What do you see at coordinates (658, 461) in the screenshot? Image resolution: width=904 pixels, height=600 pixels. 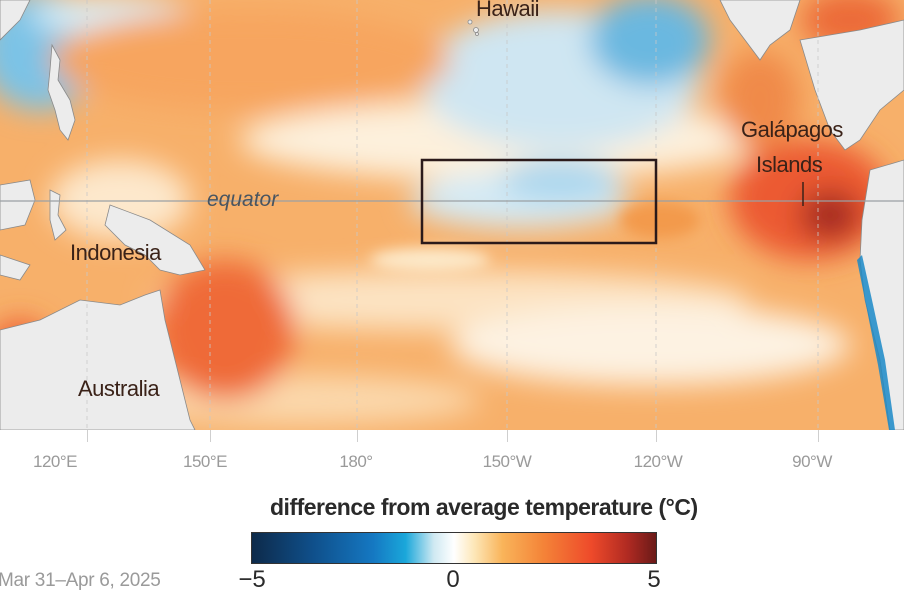 I see `tick-label: 120°W` at bounding box center [658, 461].